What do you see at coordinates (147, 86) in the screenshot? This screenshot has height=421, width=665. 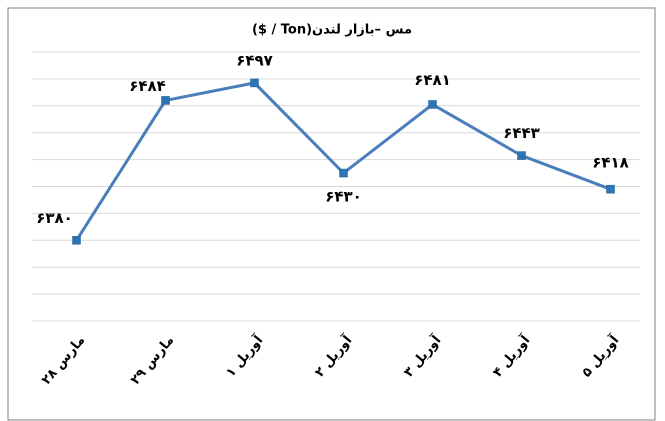 I see `data-label: ۶۴۸۴` at bounding box center [147, 86].